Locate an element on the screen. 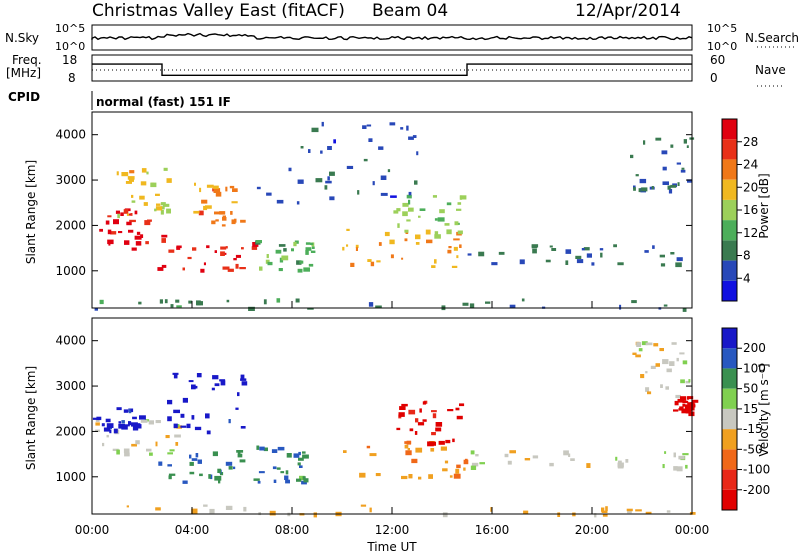 The height and width of the screenshot is (554, 800). colorbar-swatch is located at coordinates (729, 338).